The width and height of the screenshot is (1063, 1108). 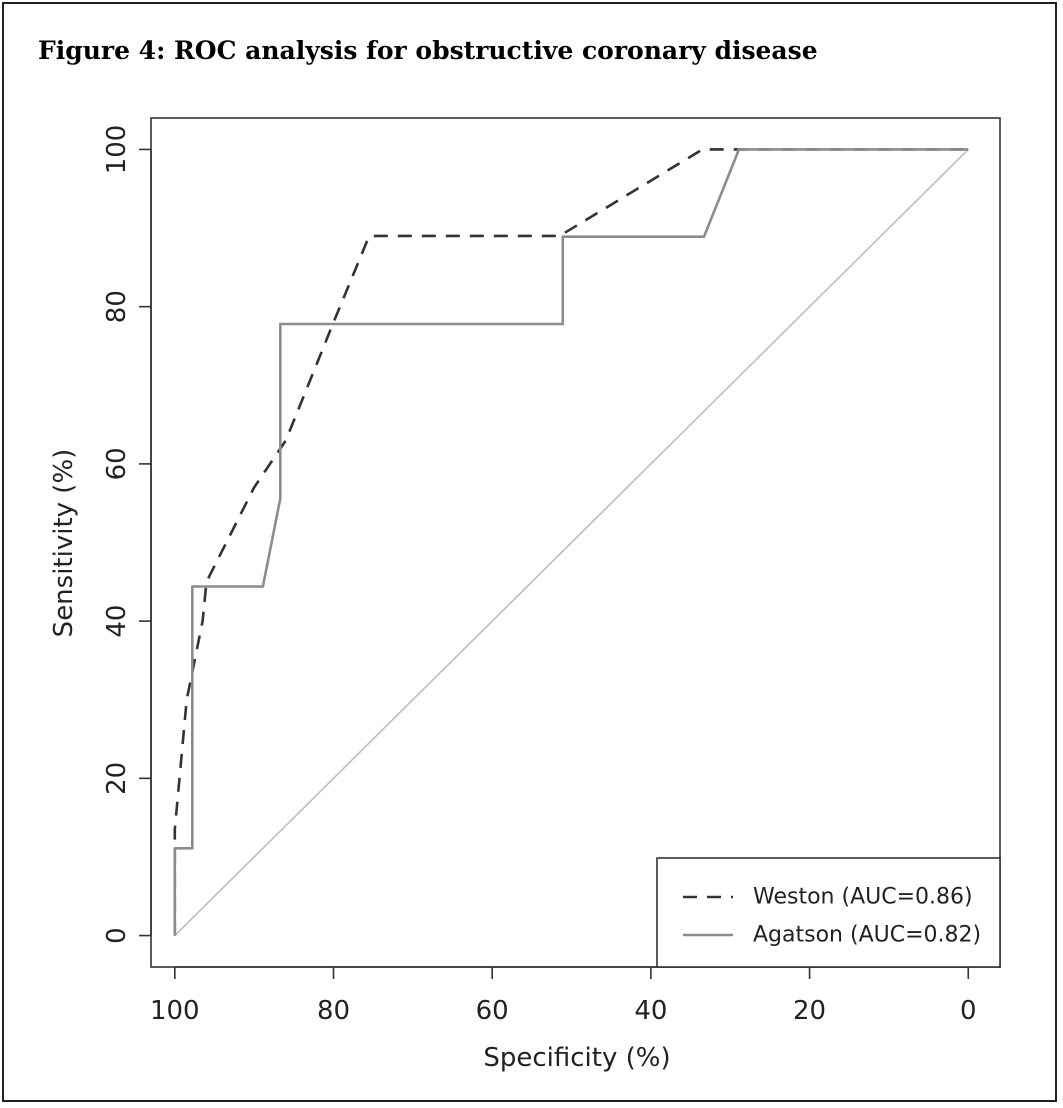 I want to click on y-tick-label: 80, so click(x=117, y=306).